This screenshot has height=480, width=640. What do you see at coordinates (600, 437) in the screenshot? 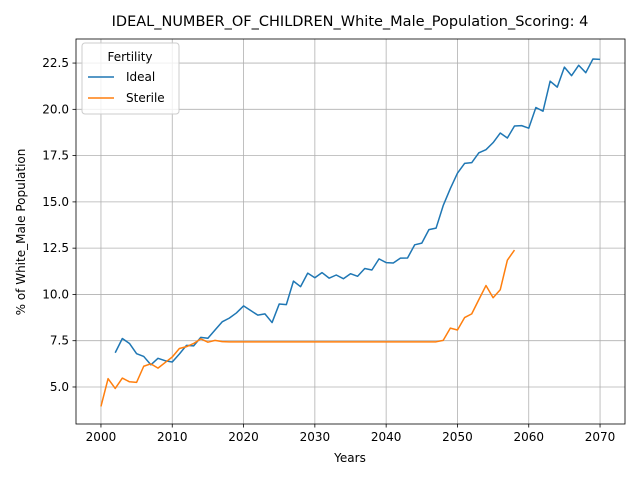
I see `x-tick-label: 2070` at bounding box center [600, 437].